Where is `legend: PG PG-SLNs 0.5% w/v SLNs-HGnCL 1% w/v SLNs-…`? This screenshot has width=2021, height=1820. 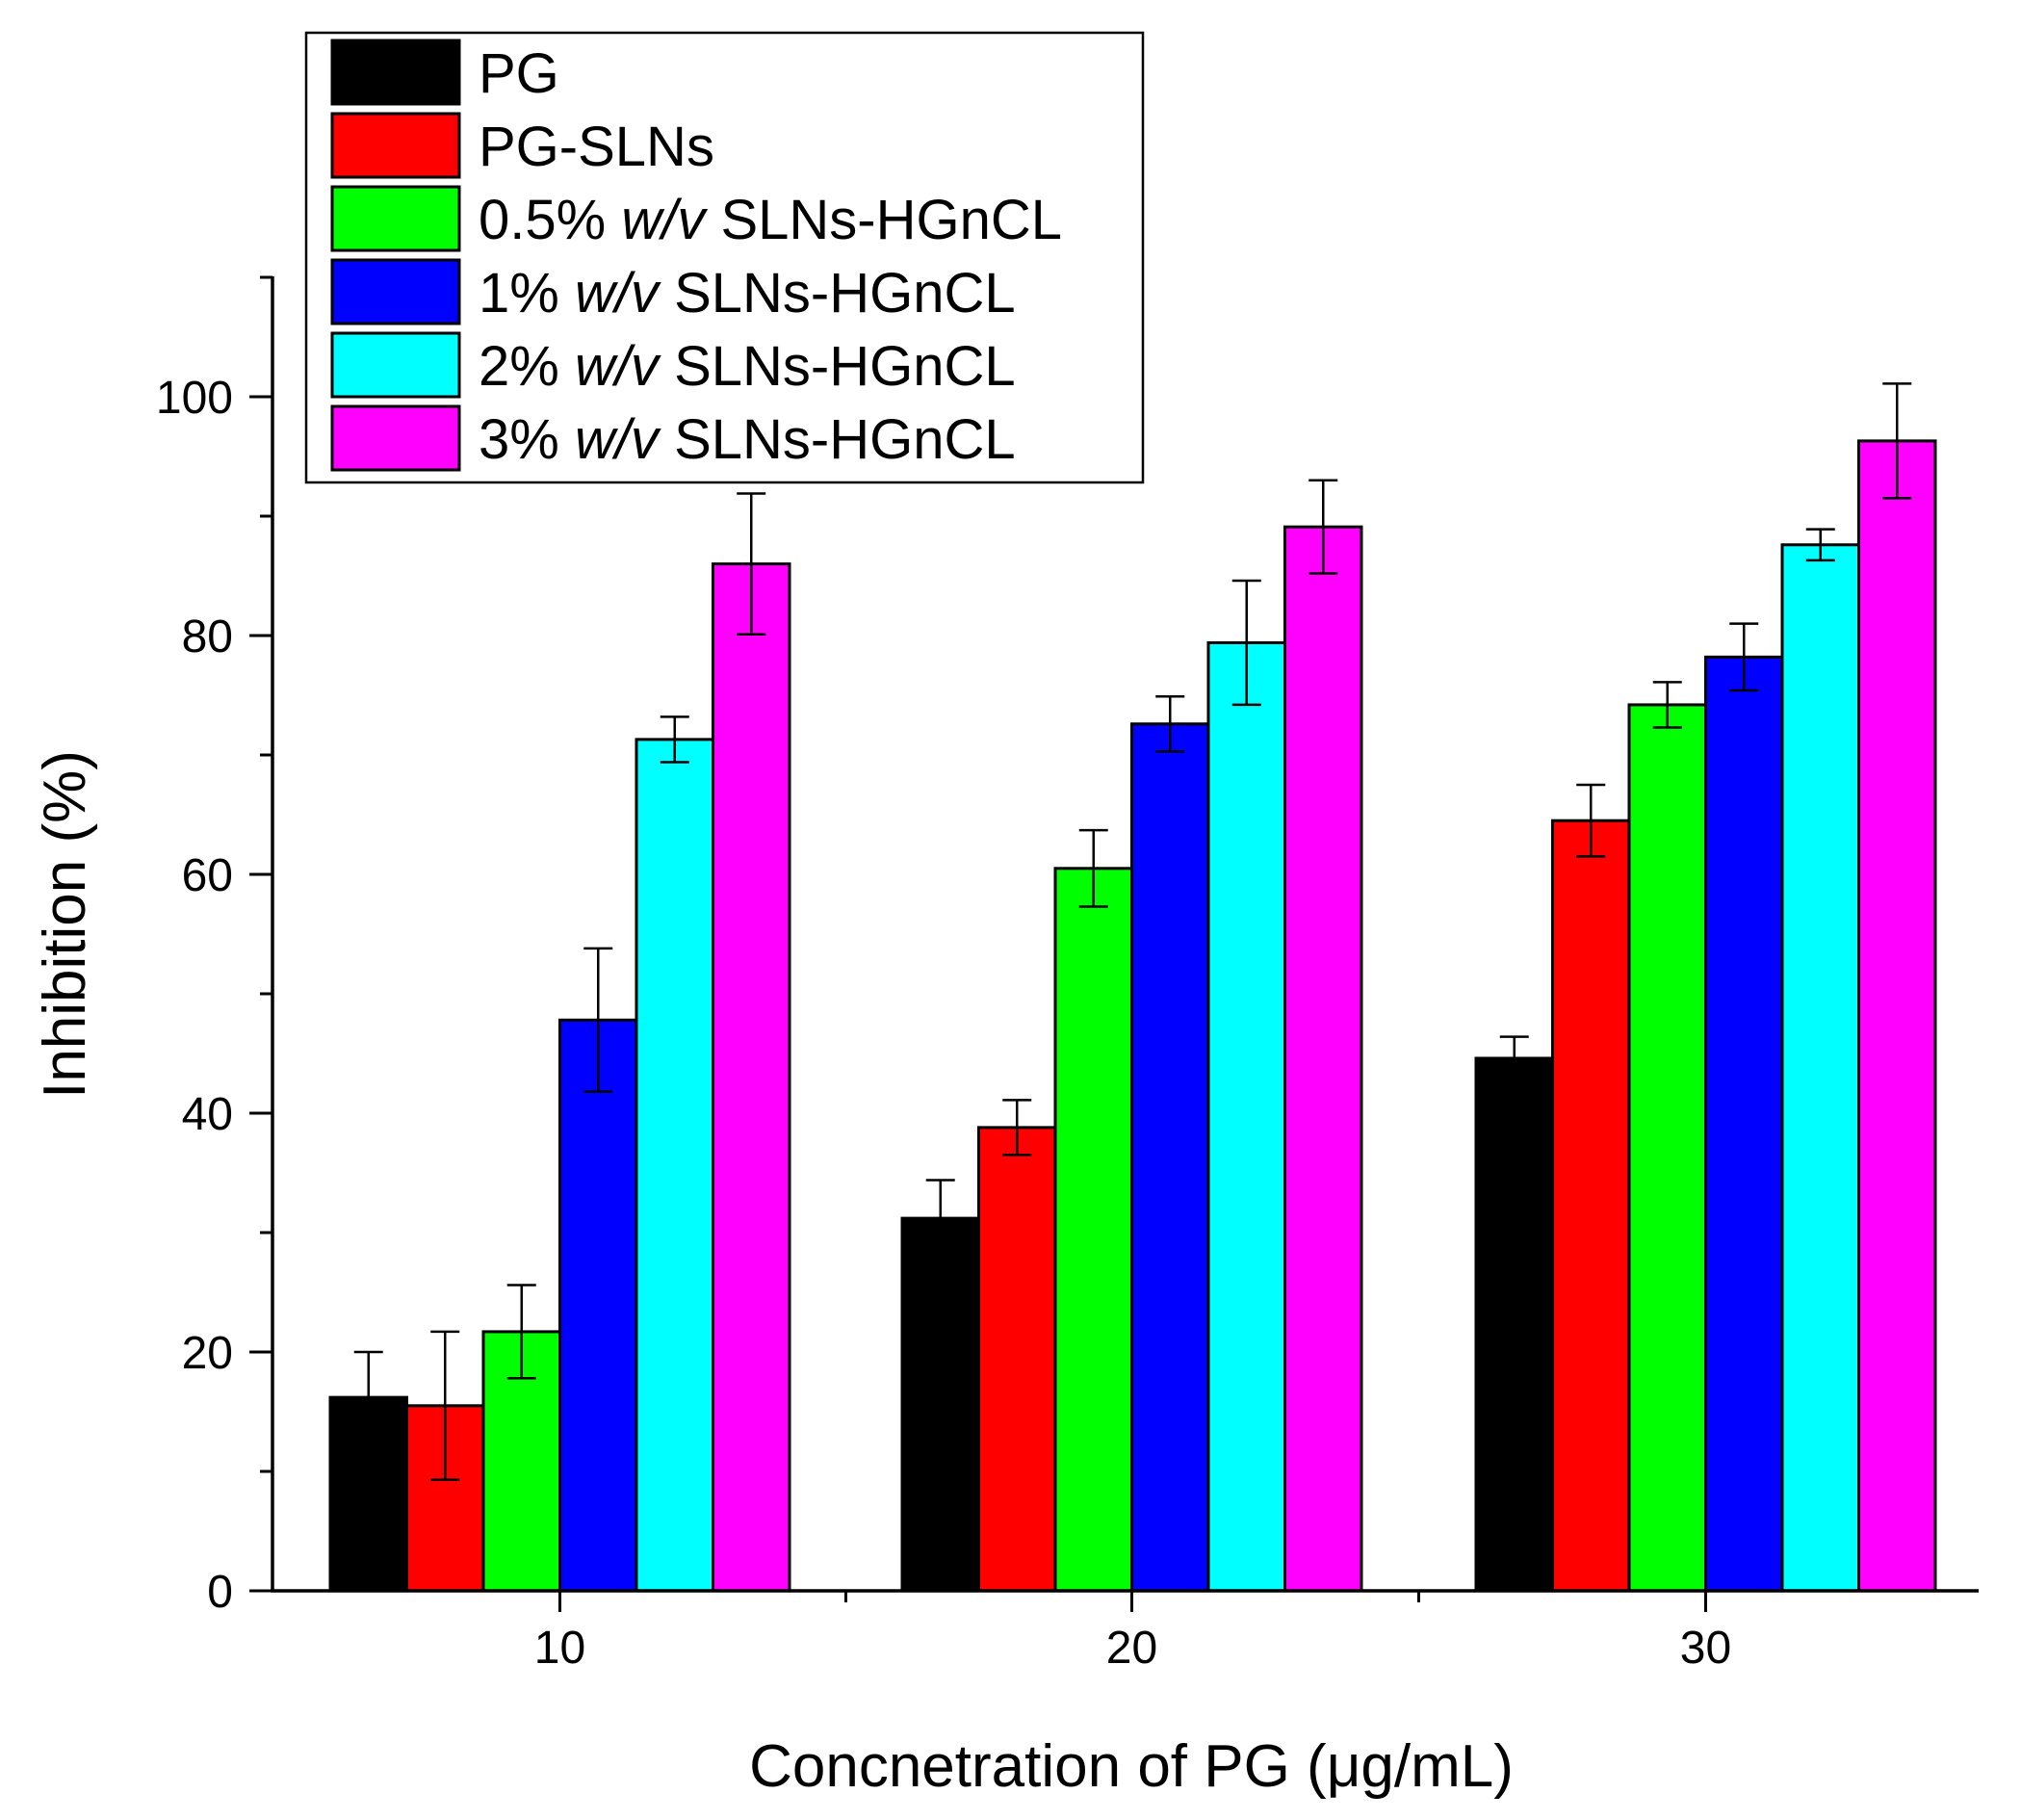
legend: PG PG-SLNs 0.5% w/v SLNs-HGnCL 1% w/v SLNs-… is located at coordinates (725, 257).